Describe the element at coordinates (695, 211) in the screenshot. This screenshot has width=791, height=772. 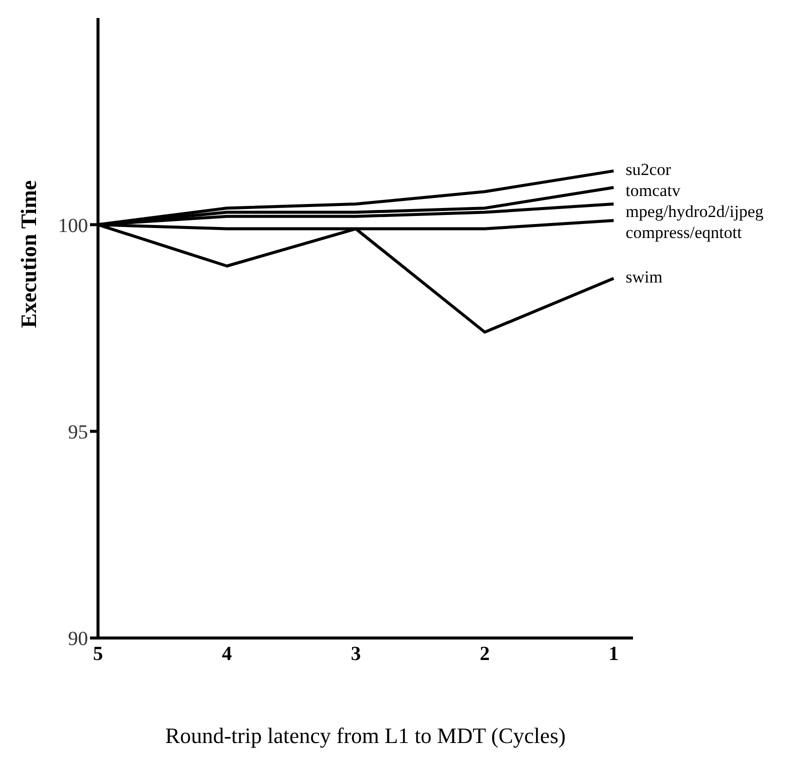
I see `series-label: mpeg/hydro2d/ijpeg` at that location.